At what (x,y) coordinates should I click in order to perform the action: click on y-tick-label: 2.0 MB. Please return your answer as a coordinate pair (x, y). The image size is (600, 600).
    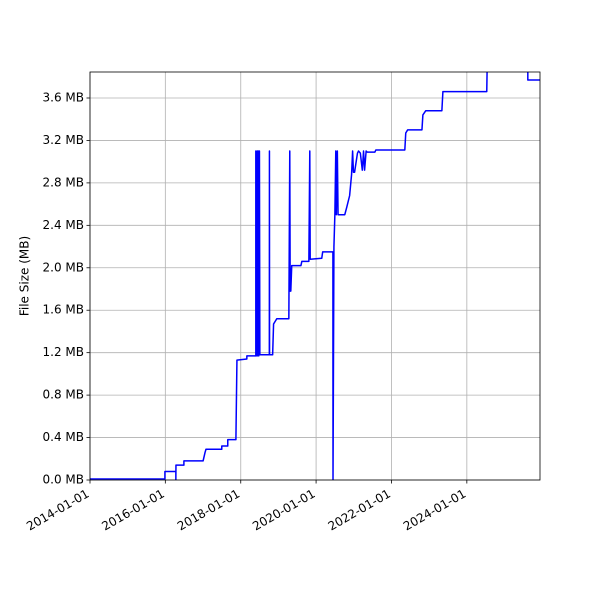
    Looking at the image, I should click on (63, 267).